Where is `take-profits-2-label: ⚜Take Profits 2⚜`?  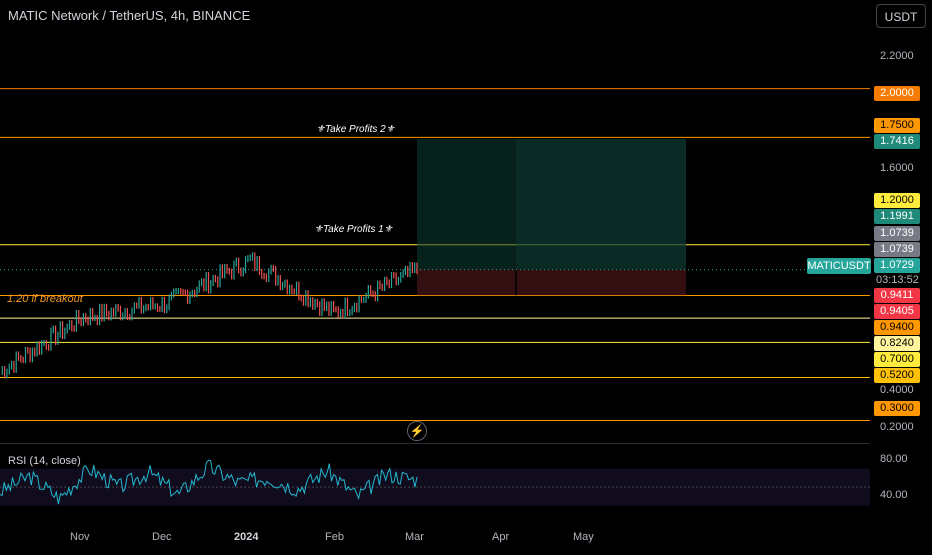 take-profits-2-label: ⚜Take Profits 2⚜ is located at coordinates (355, 129).